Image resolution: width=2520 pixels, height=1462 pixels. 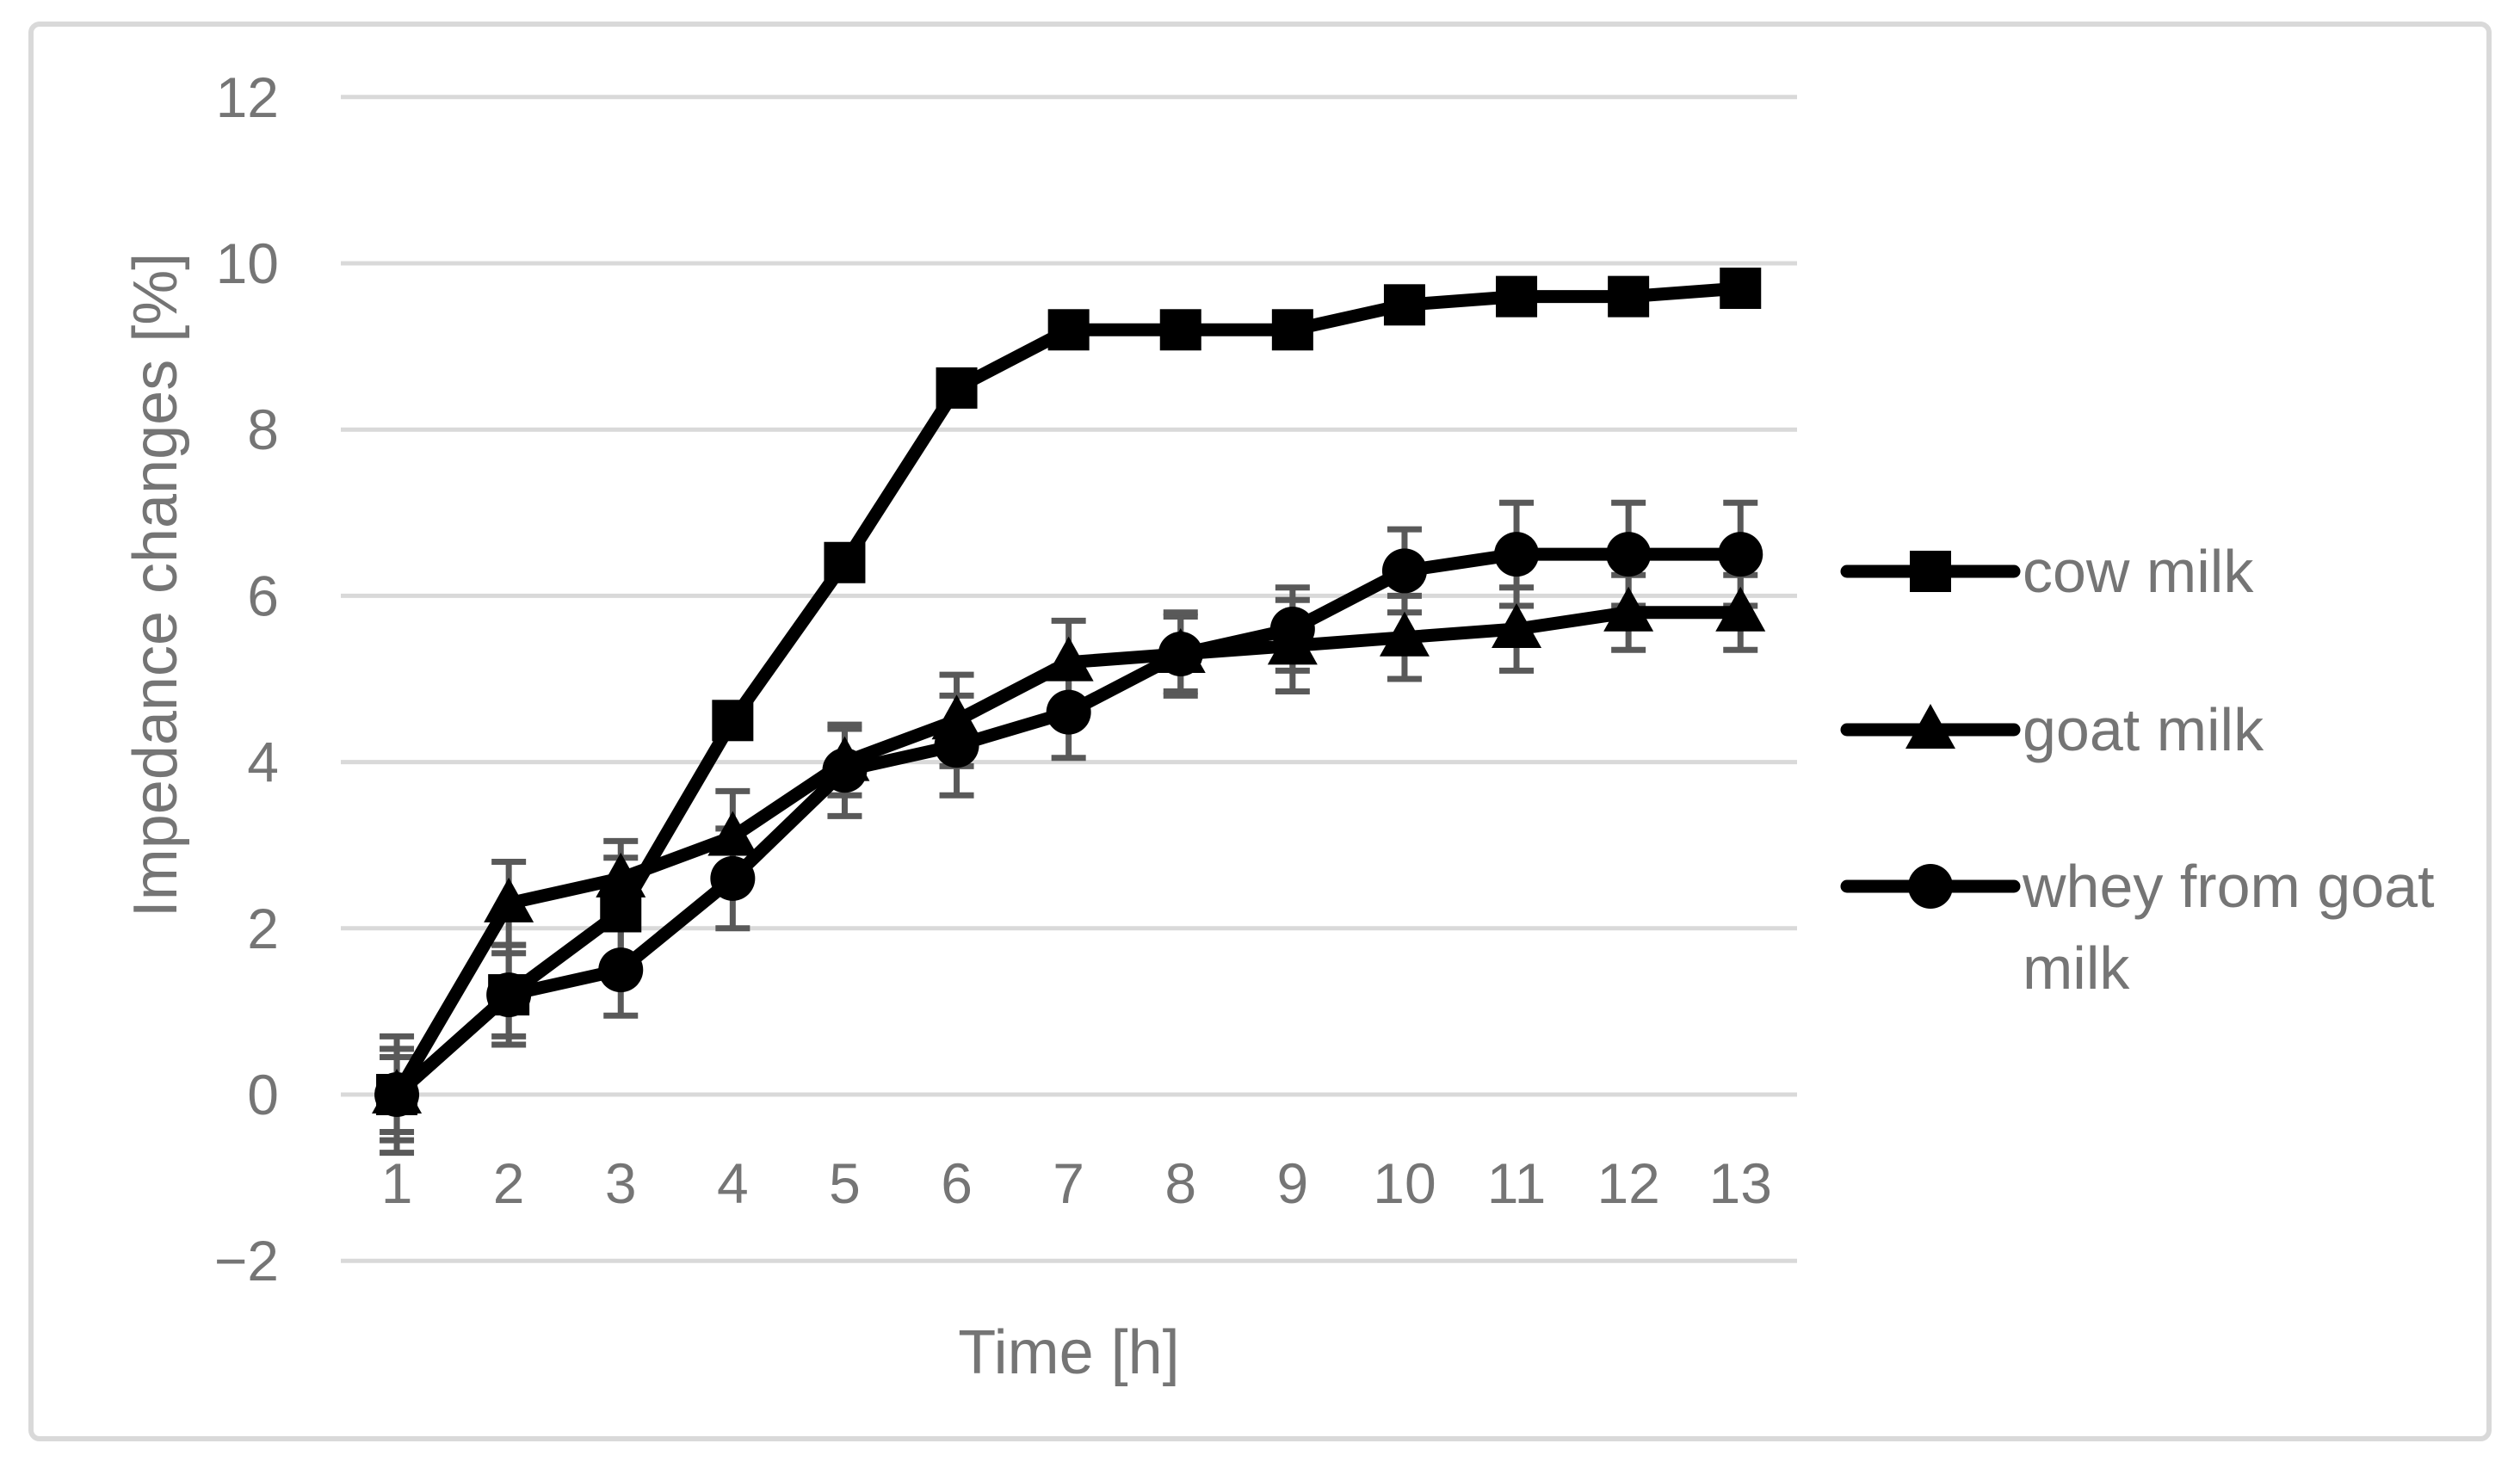 I want to click on x-tick-label: 12, so click(x=1628, y=1183).